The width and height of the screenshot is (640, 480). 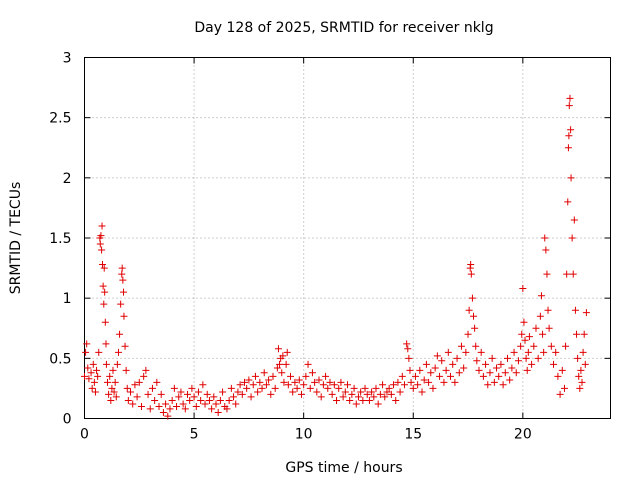 What do you see at coordinates (304, 435) in the screenshot?
I see `x-tick-label: 10` at bounding box center [304, 435].